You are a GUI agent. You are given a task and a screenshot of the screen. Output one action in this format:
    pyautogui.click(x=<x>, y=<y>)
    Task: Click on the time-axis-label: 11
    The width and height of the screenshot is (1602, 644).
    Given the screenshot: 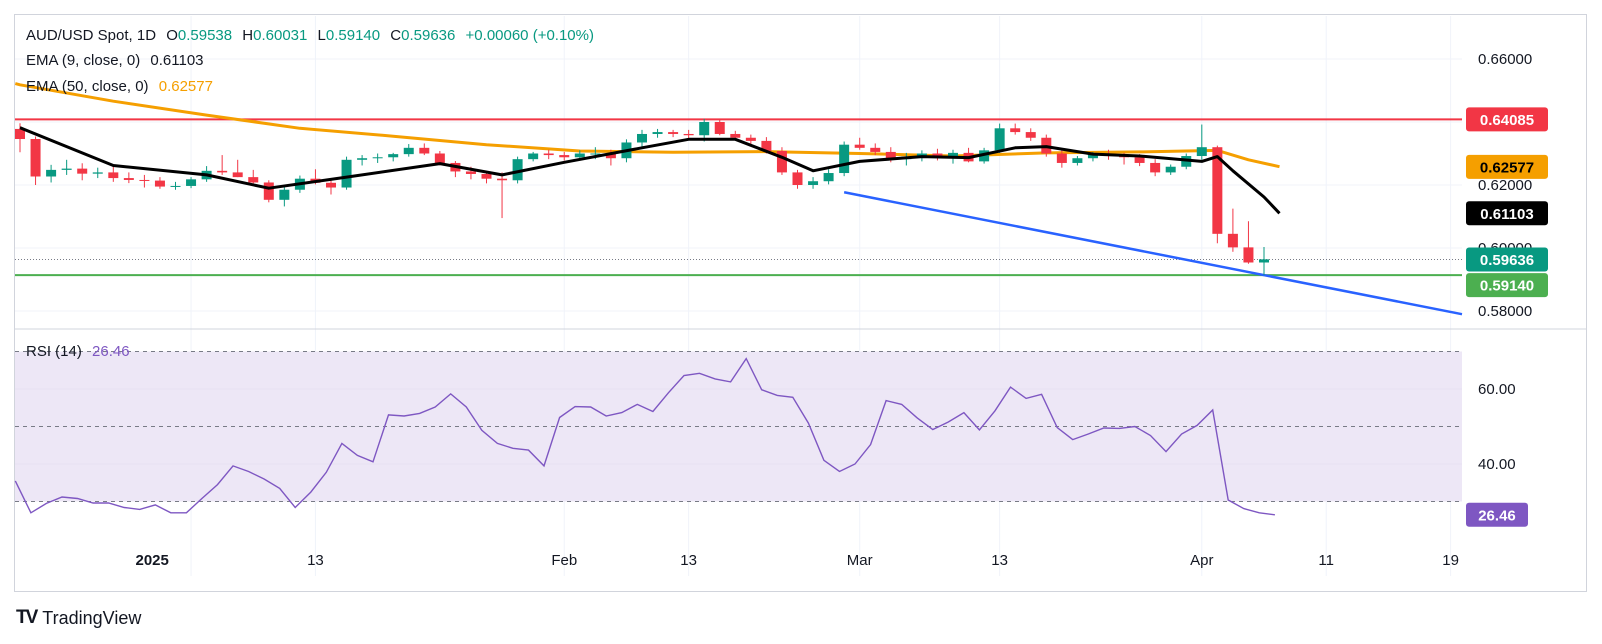 What is the action you would take?
    pyautogui.click(x=1326, y=560)
    